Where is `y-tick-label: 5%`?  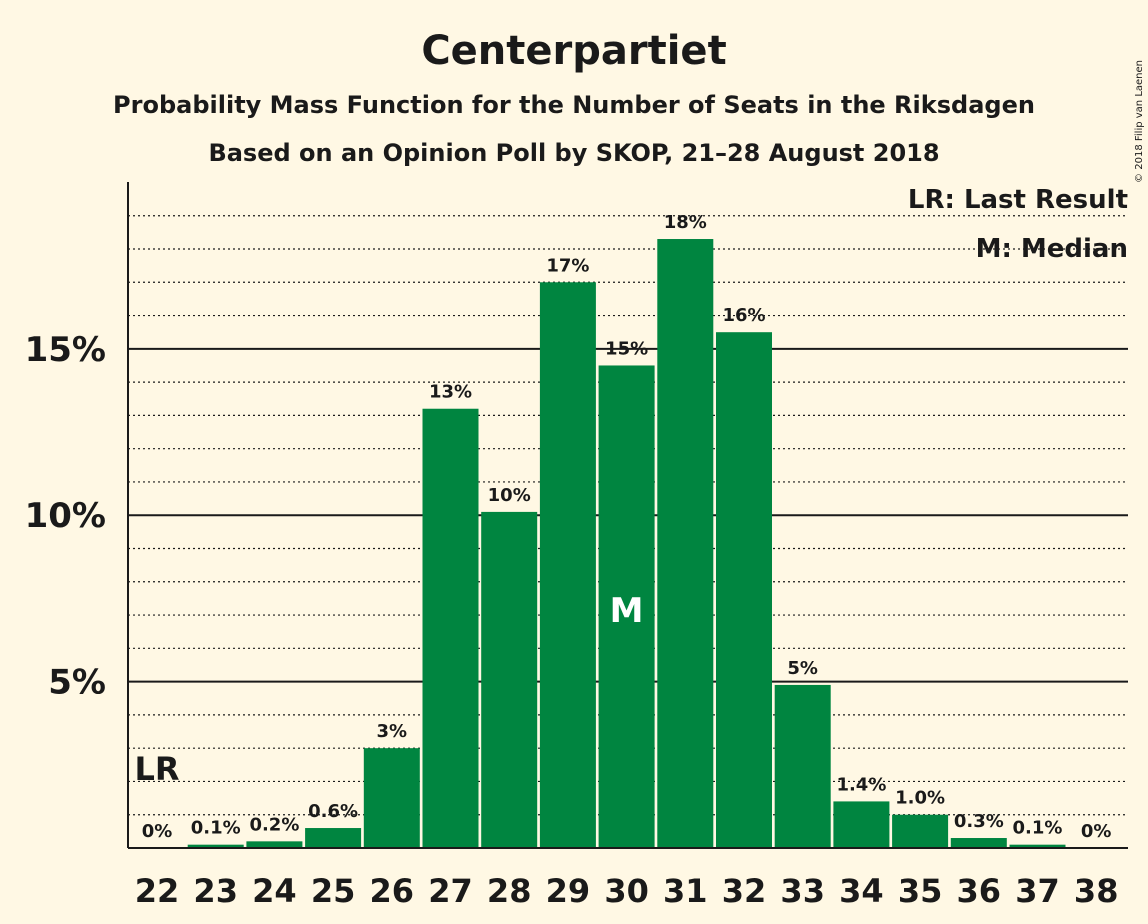 y-tick-label: 5% is located at coordinates (77, 683).